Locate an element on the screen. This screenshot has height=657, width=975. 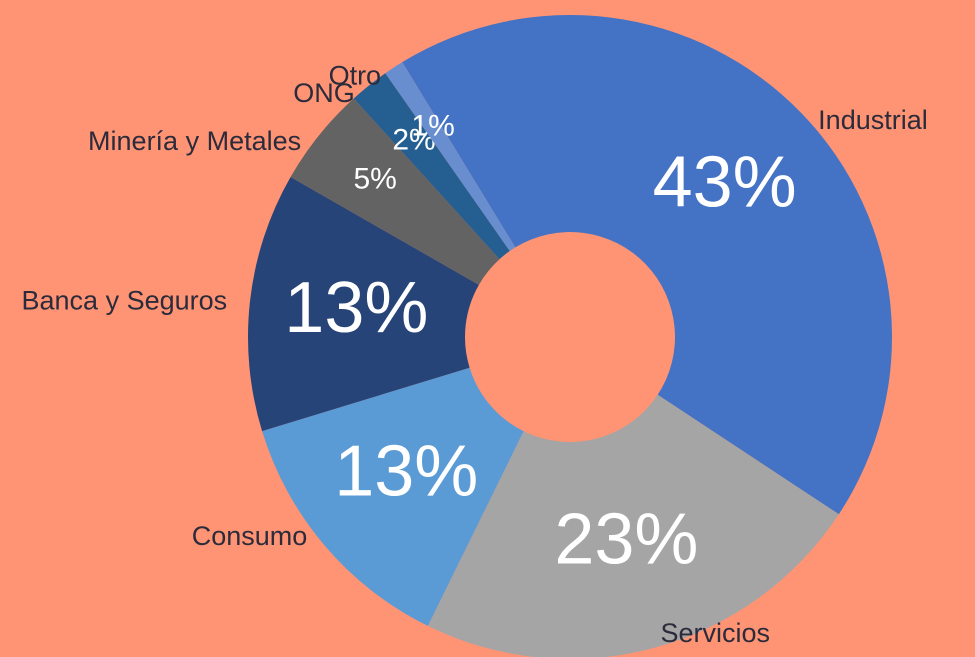
value-label: 23% is located at coordinates (626, 539).